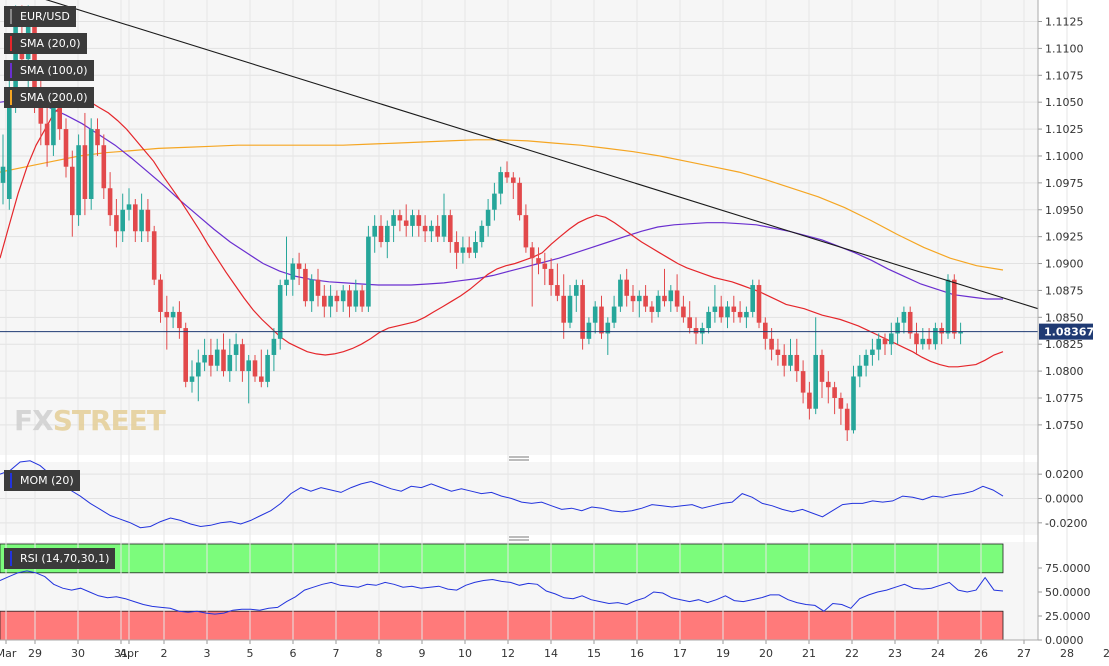  What do you see at coordinates (164, 653) in the screenshot?
I see `x-tick-label: 2` at bounding box center [164, 653].